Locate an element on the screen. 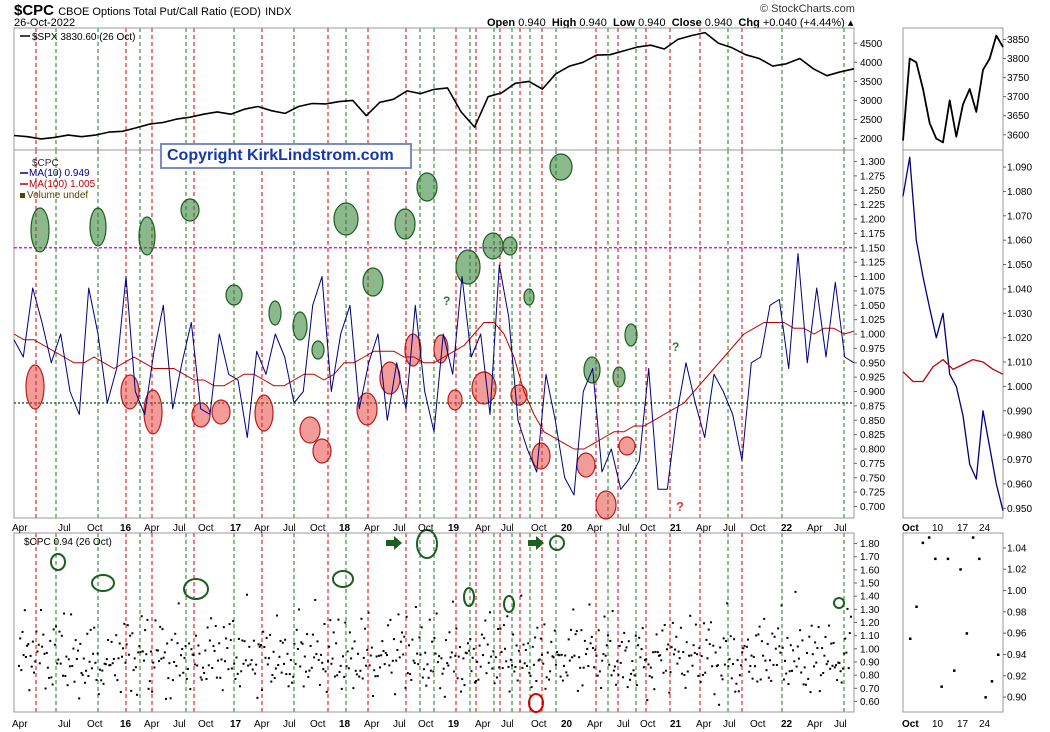 This screenshot has height=732, width=1050. xaxis-bottom-label: 18 is located at coordinates (345, 724).